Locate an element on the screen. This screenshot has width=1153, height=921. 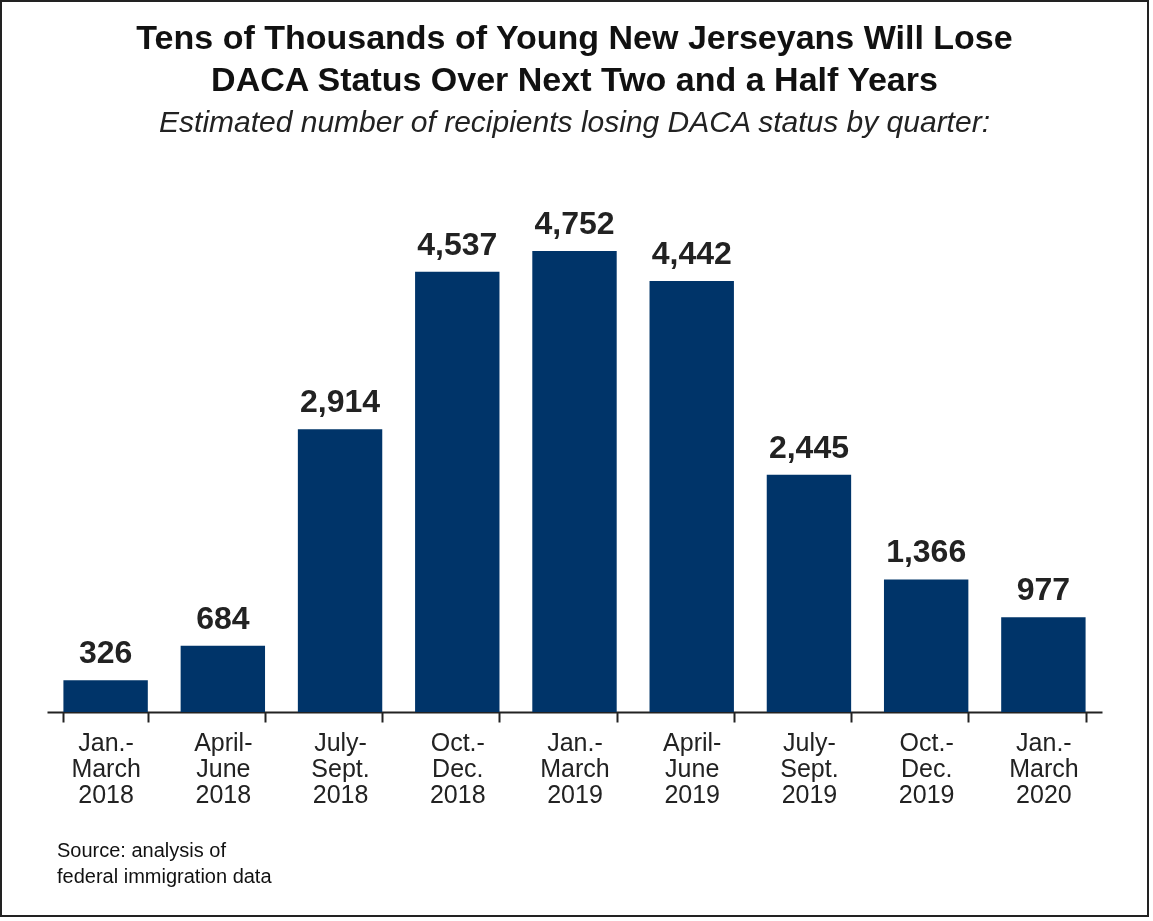
source-note: Source: analysis of federal immigration data is located at coordinates (164, 863).